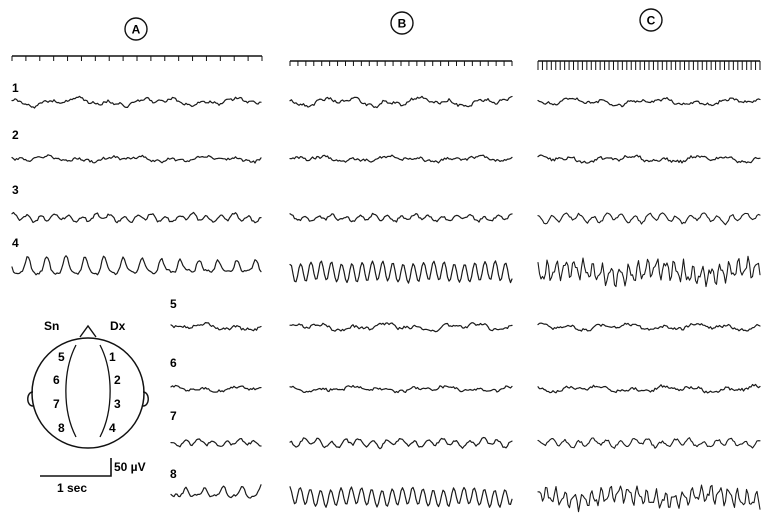  I want to click on head-diagram: Sn Dx 5 6 7 8 1 2 3 4, so click(88, 384).